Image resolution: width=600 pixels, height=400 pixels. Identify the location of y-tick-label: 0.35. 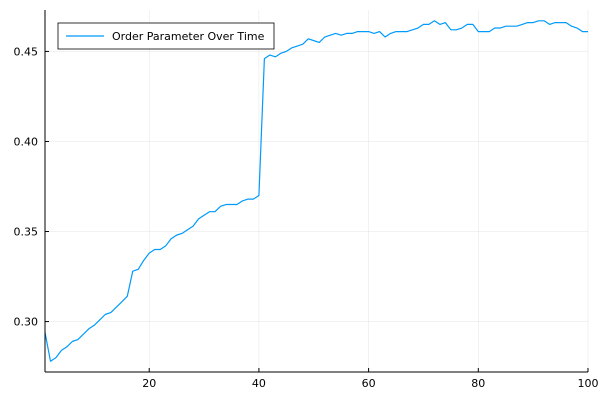
(26, 232).